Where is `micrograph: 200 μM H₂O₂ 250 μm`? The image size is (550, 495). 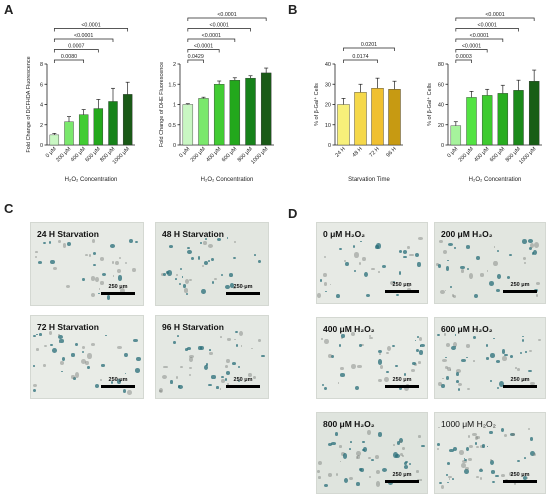
micrograph: 200 μM H₂O₂ 250 μm is located at coordinates (490, 263).